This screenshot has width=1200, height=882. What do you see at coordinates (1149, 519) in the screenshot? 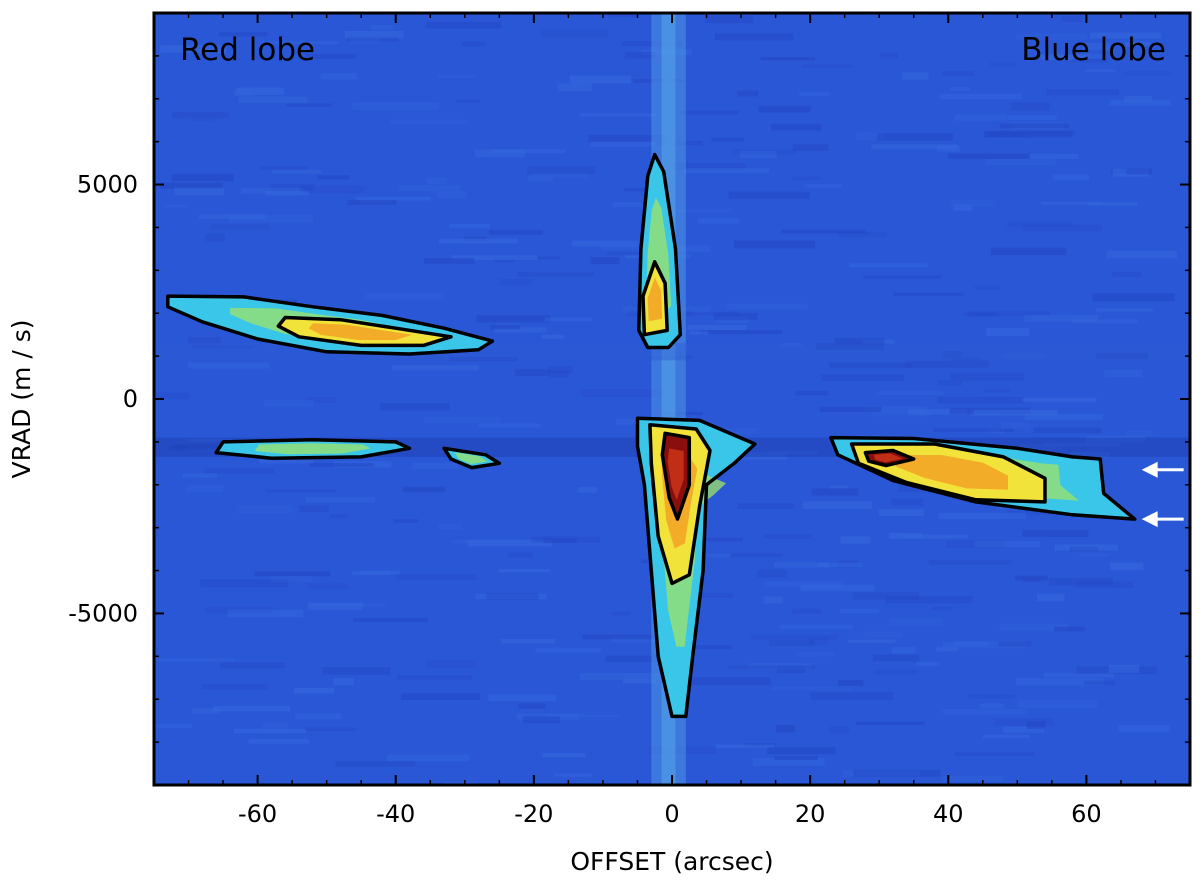
I see `arrow-head` at bounding box center [1149, 519].